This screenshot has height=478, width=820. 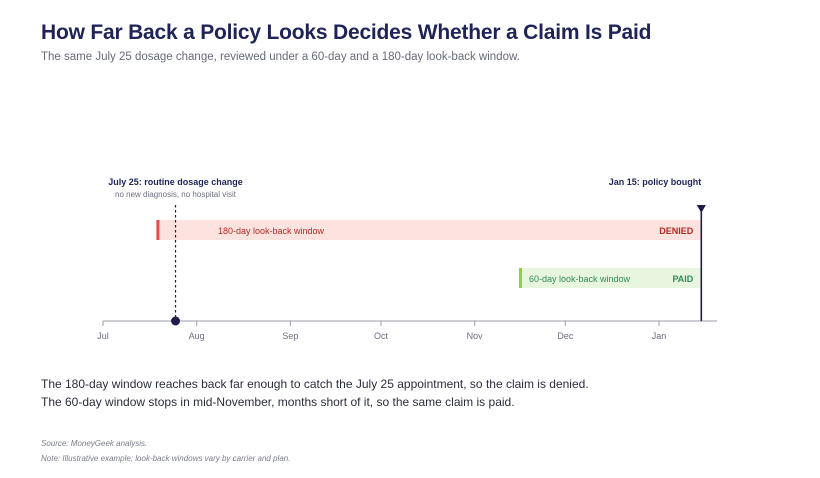 I want to click on x-tick-label-dec: Dec, so click(x=565, y=336).